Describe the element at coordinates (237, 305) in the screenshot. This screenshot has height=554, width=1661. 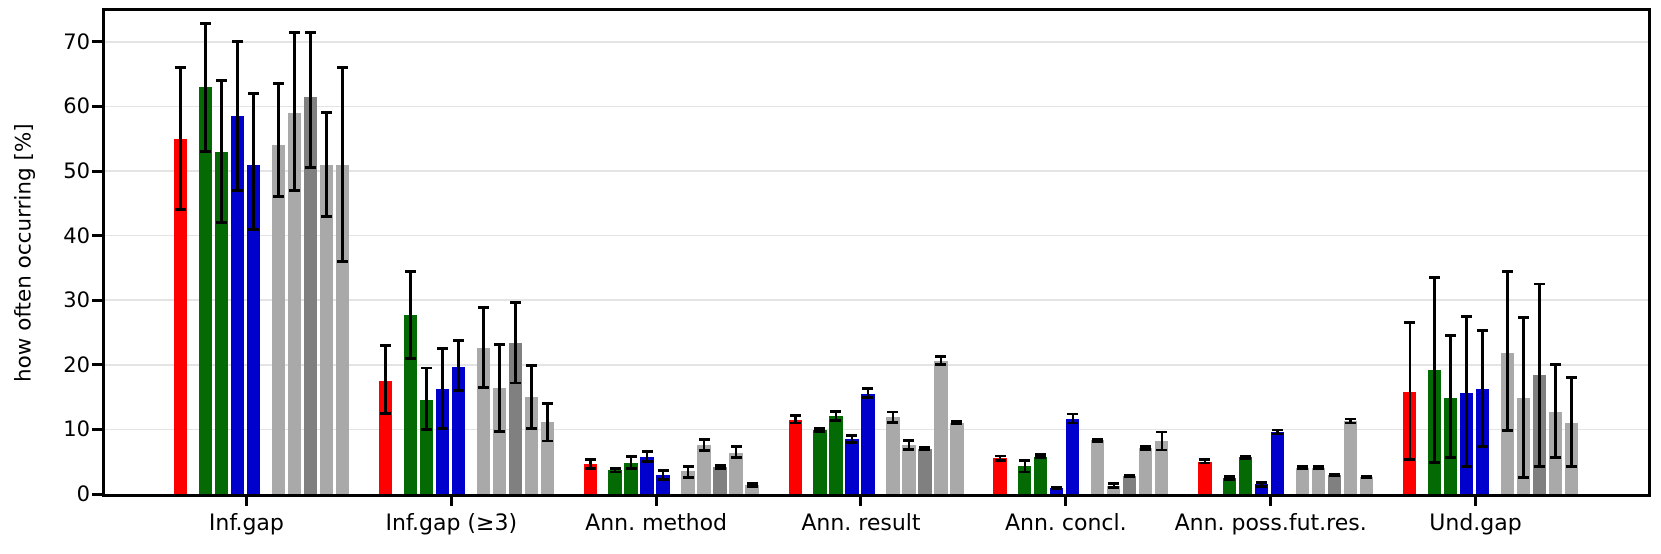
I see `bar-blue-a` at that location.